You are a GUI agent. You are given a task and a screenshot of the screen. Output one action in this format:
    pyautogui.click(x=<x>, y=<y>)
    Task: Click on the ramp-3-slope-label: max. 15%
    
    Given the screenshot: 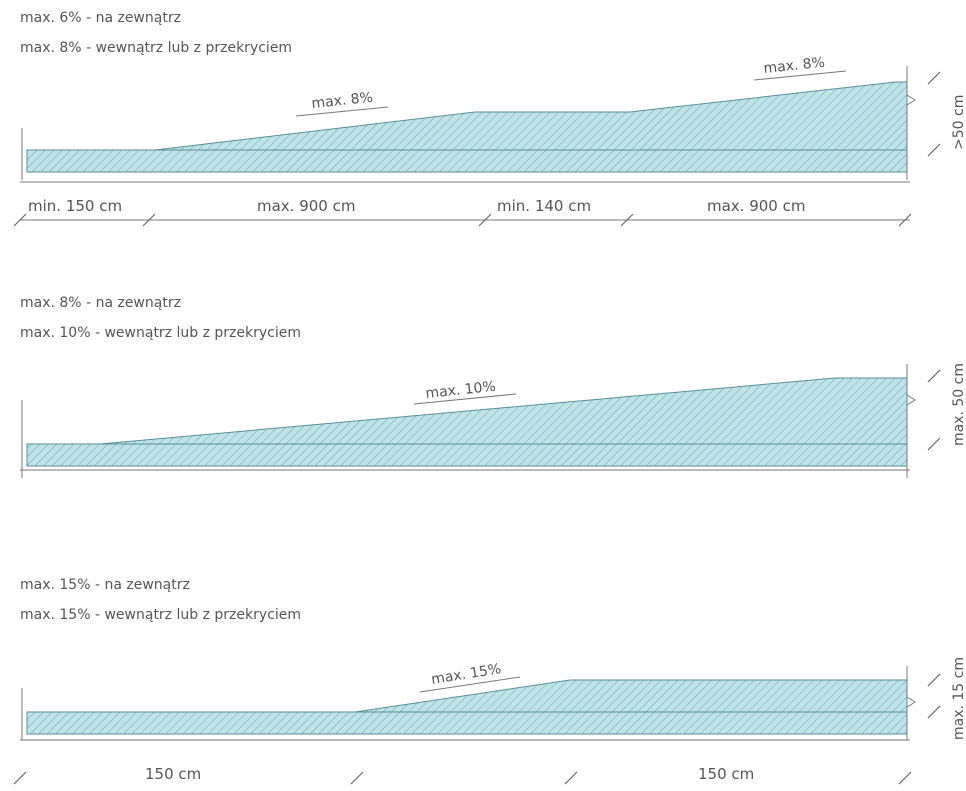 What is the action you would take?
    pyautogui.click(x=466, y=674)
    